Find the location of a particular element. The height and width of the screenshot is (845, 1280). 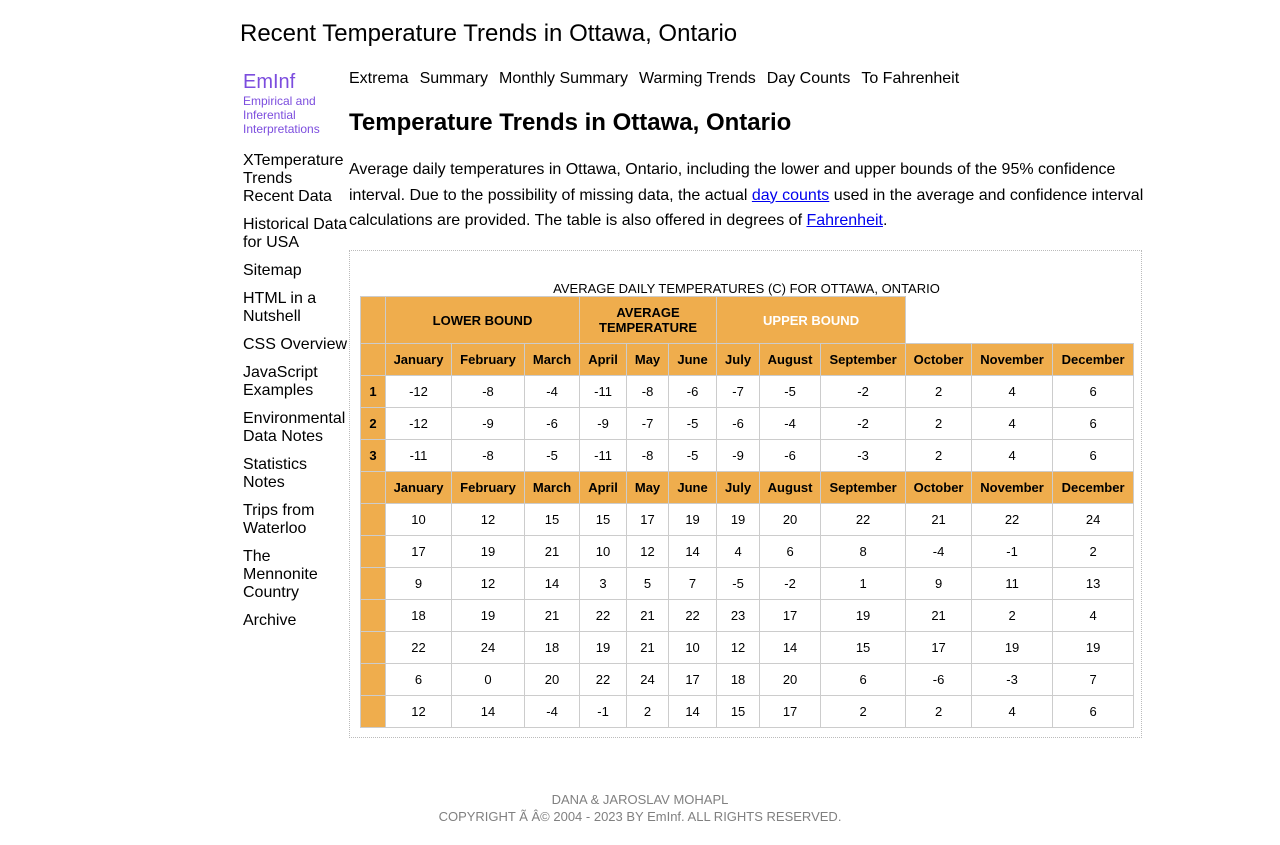

sidebar-item-archive: Archive is located at coordinates (270, 620).